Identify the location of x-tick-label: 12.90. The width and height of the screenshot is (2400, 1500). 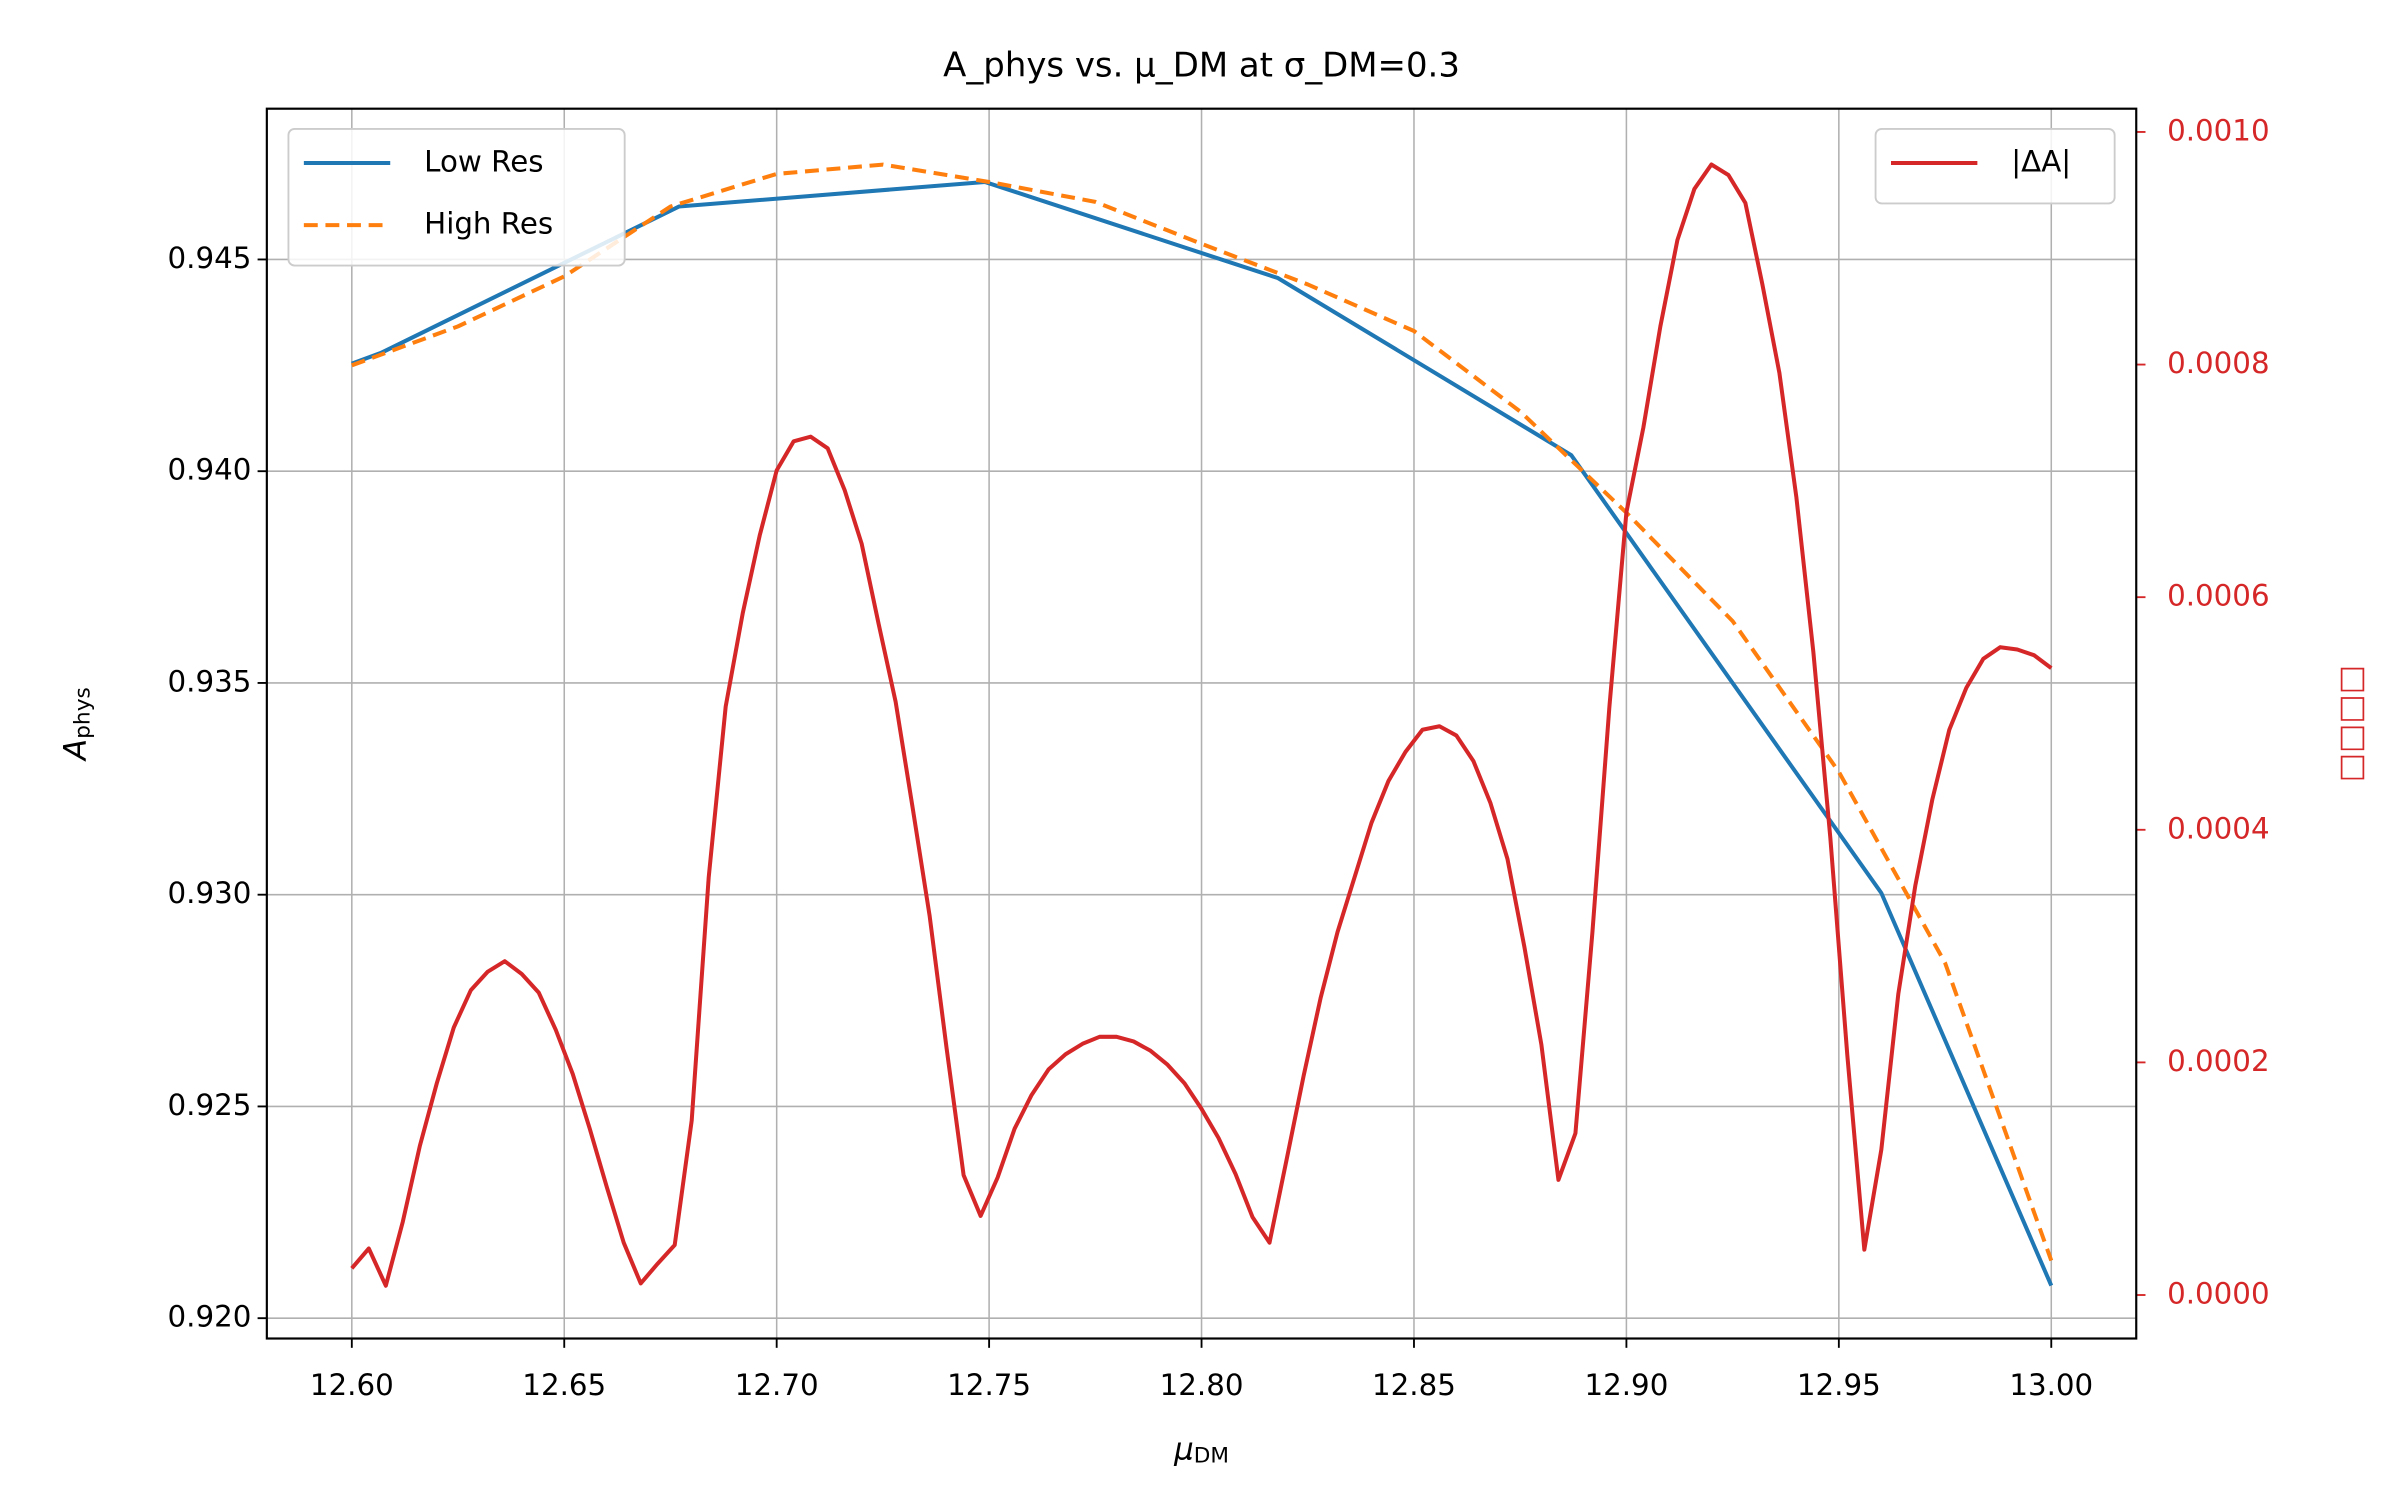
(1626, 1385).